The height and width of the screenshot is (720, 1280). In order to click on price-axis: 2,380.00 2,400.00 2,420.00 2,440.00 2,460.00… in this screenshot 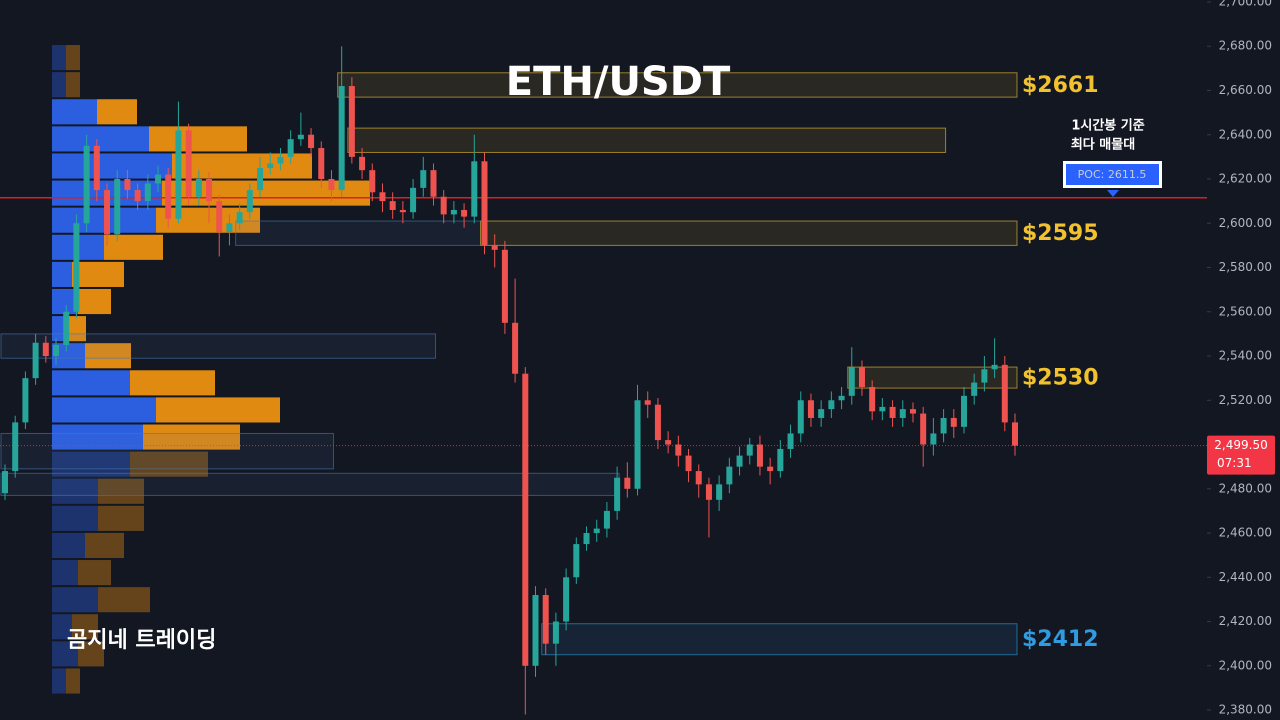, I will do `click(1241, 358)`.